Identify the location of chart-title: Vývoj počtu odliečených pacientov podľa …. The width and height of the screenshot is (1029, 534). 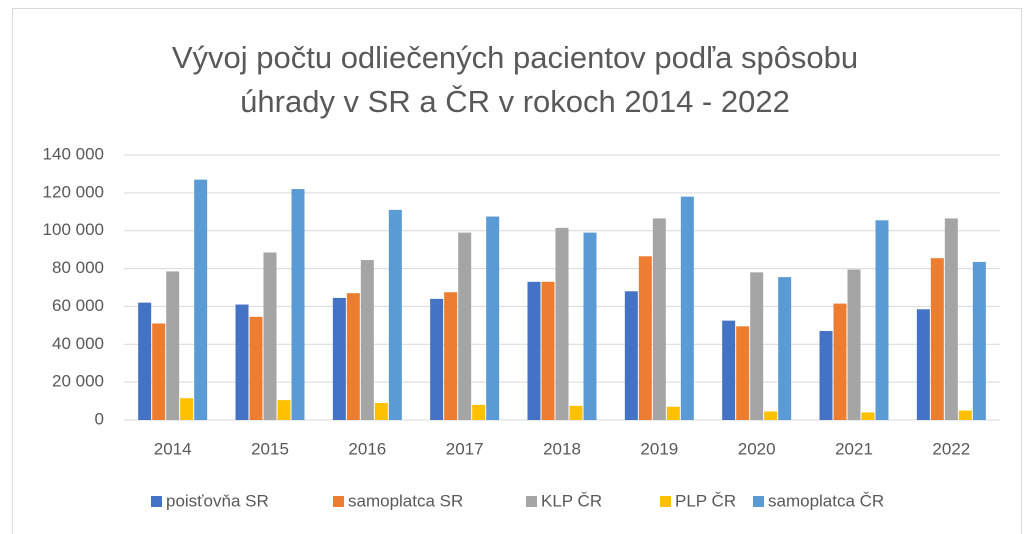
(515, 79).